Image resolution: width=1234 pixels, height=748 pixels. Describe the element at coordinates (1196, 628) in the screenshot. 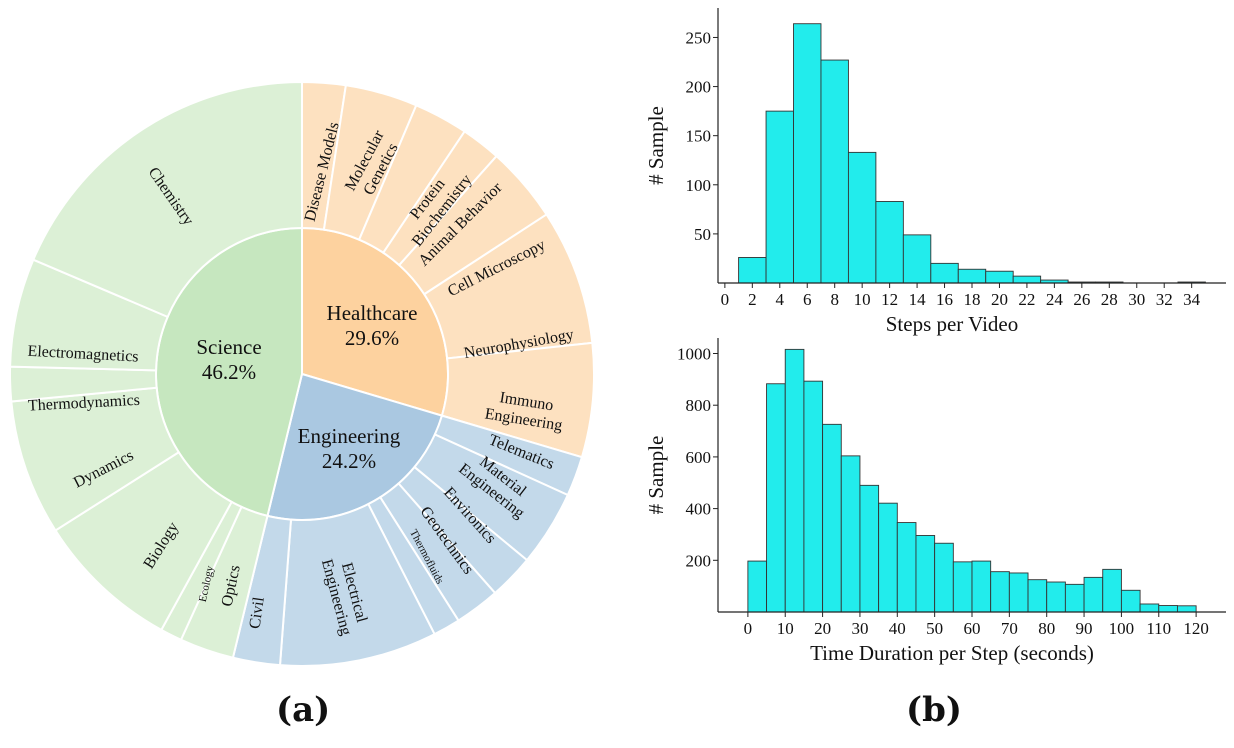

I see `x-tick-label: 120` at that location.